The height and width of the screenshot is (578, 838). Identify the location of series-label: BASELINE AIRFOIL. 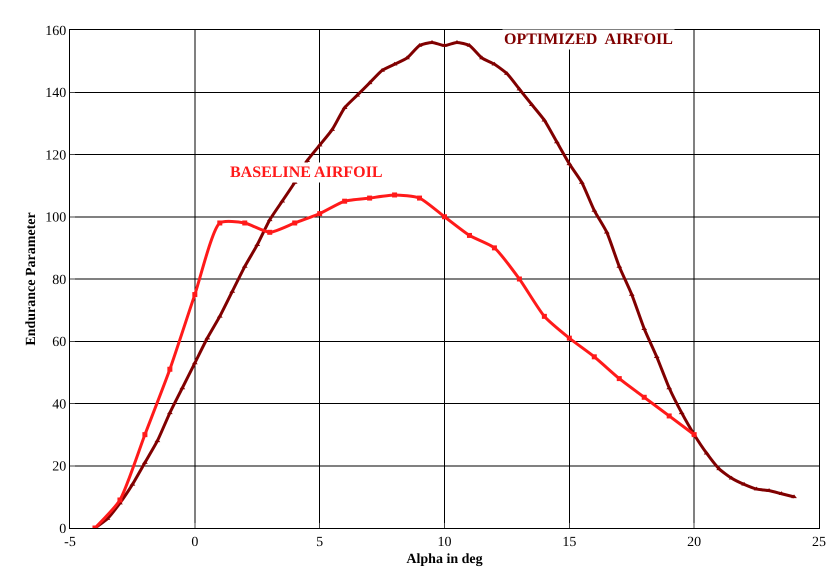
(306, 172).